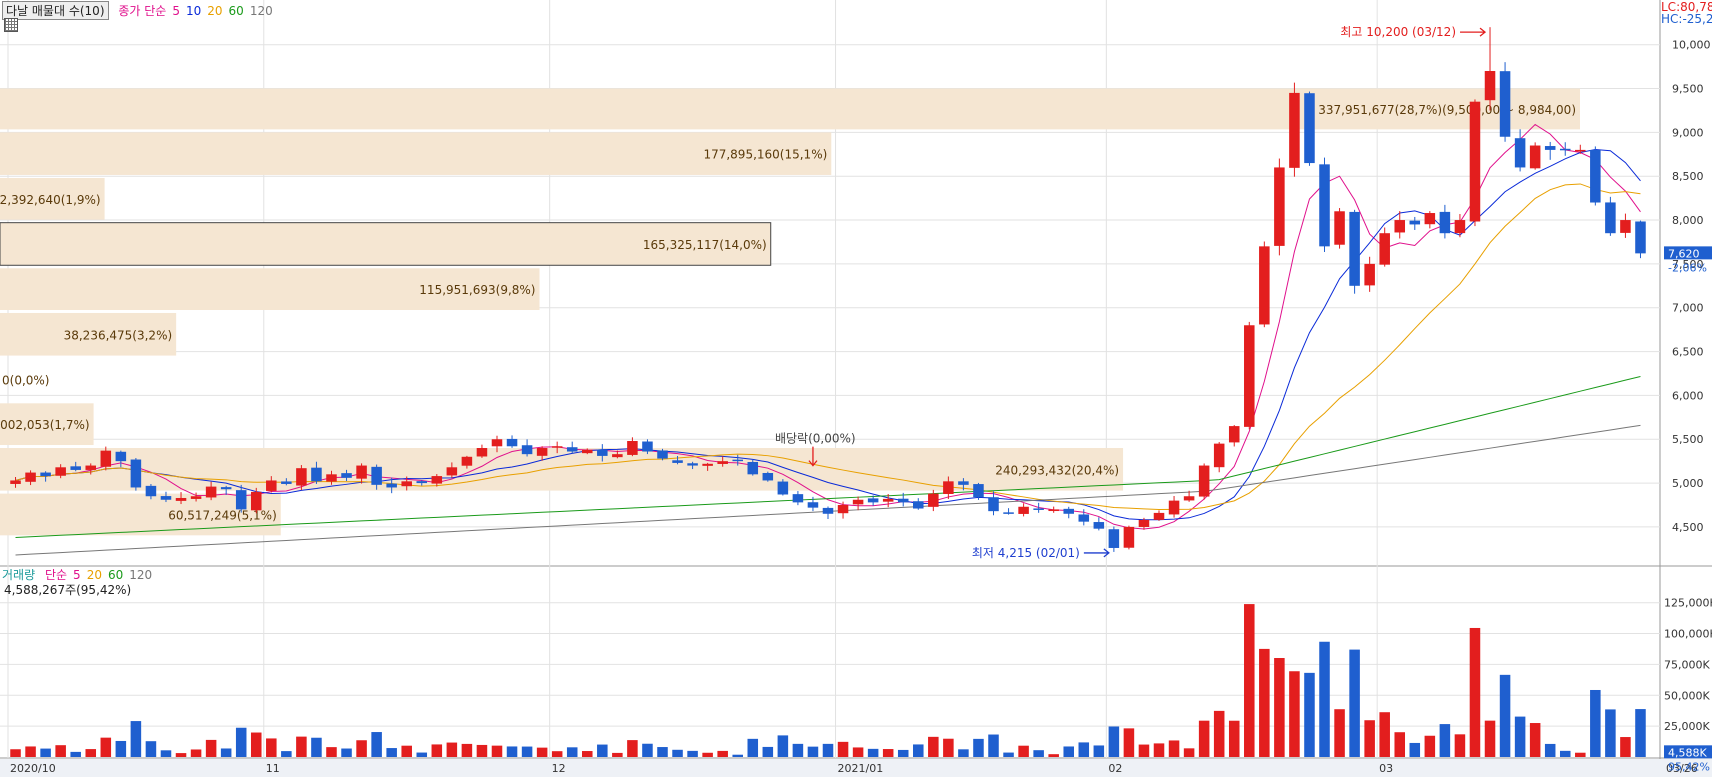 Image resolution: width=1712 pixels, height=777 pixels. I want to click on grid-icon, so click(11, 25).